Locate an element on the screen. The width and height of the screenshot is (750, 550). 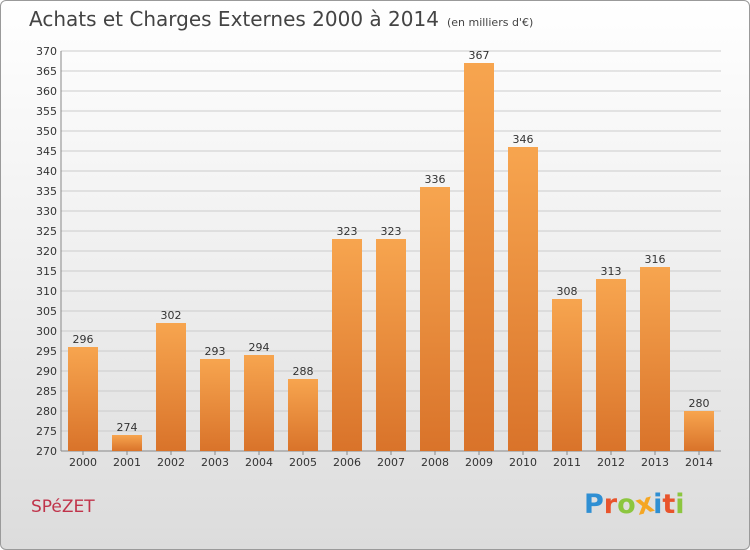
y-tick-label: 355 is located at coordinates (46, 111).